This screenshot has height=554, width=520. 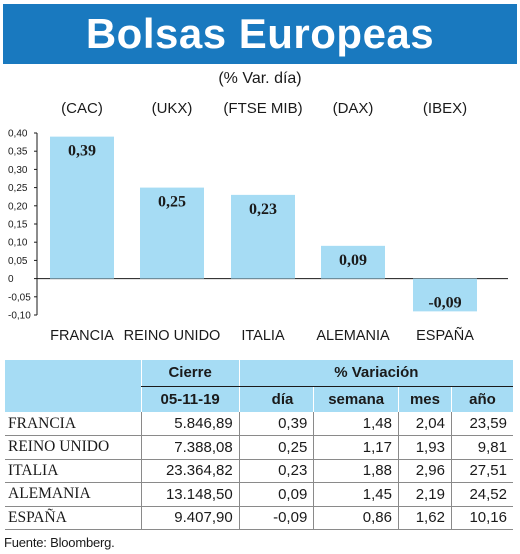 What do you see at coordinates (190, 518) in the screenshot?
I see `row-cierre: 9.407,90` at bounding box center [190, 518].